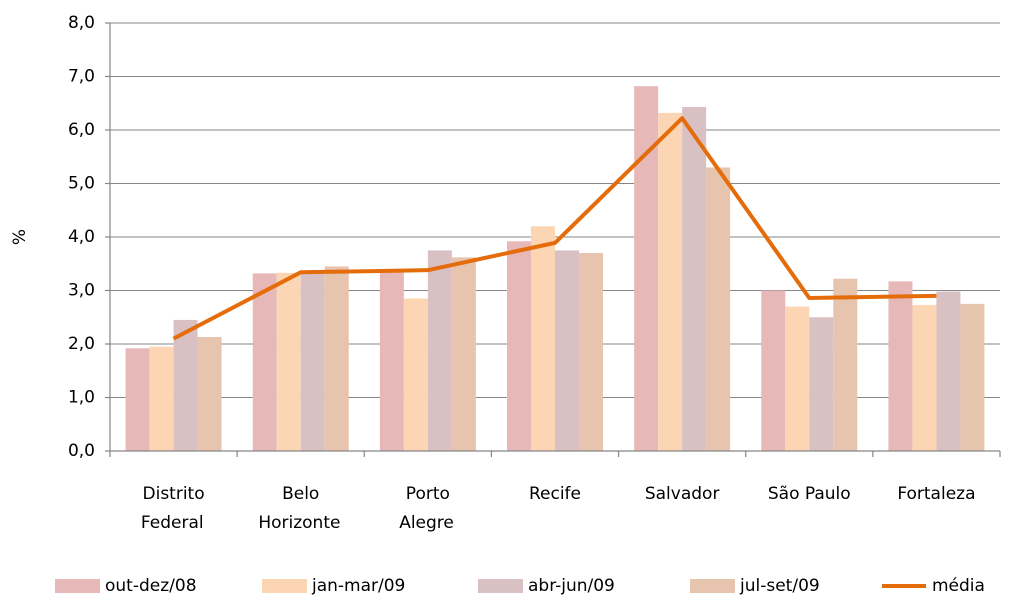 The height and width of the screenshot is (606, 1024). Describe the element at coordinates (358, 586) in the screenshot. I see `legend-label: jan-mar/09` at that location.